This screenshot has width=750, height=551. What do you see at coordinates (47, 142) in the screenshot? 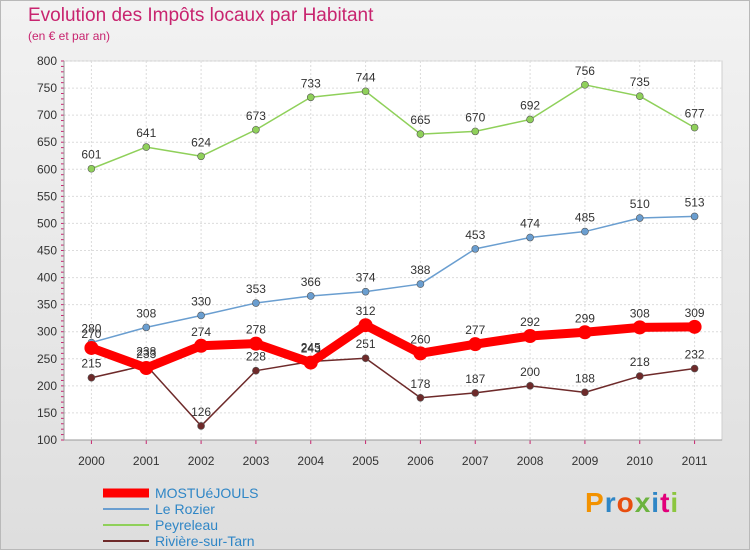
I see `y-tick-label: 650` at bounding box center [47, 142].